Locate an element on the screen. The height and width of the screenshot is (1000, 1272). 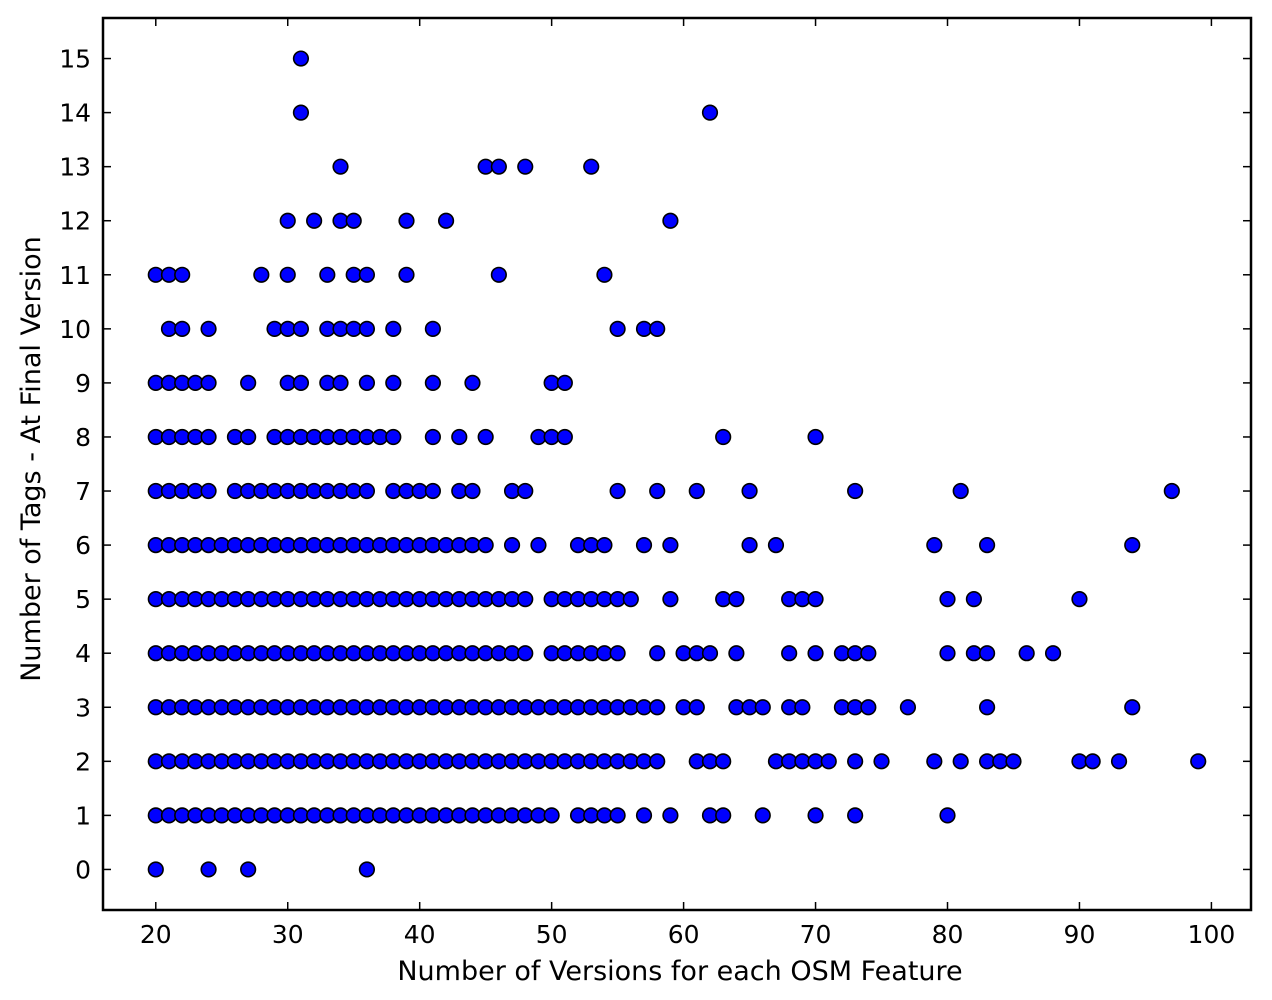
y-tick-label: 13 is located at coordinates (75, 167).